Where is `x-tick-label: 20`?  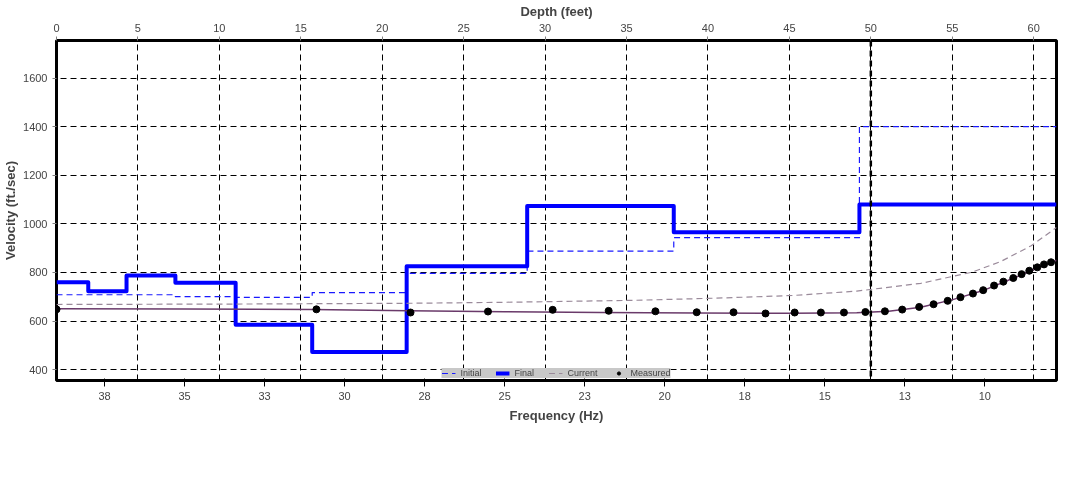
x-tick-label: 20 is located at coordinates (664, 395).